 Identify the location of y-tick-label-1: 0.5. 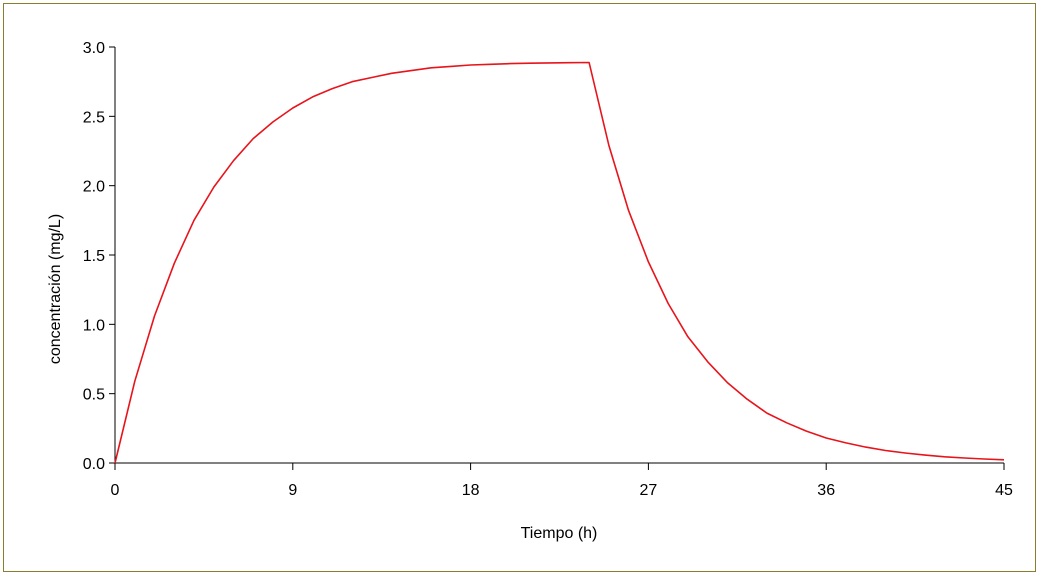
(94, 395).